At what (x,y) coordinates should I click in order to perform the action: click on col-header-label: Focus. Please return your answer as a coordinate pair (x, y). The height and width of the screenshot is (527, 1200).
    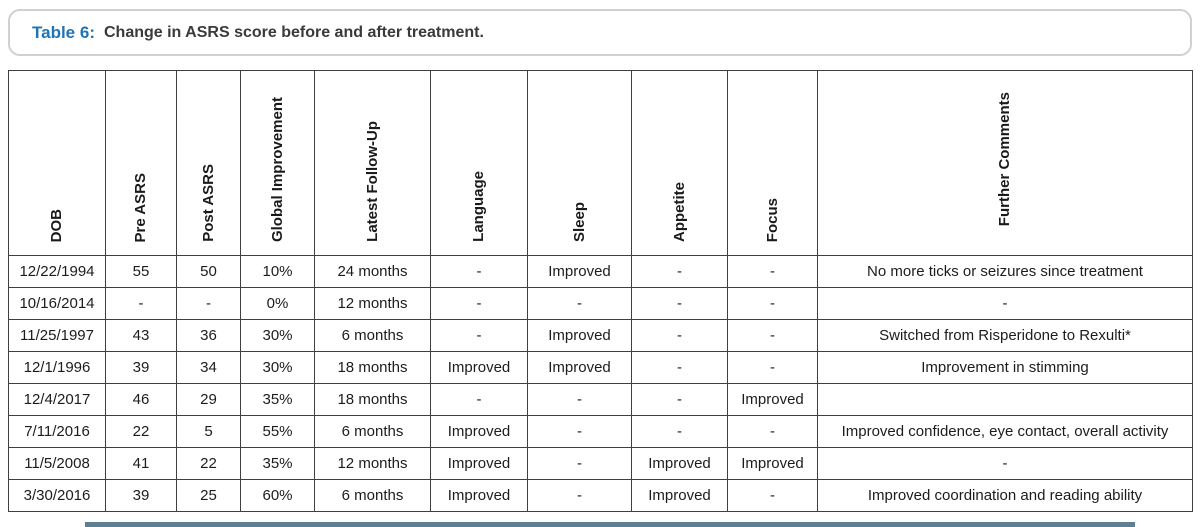
    Looking at the image, I should click on (772, 219).